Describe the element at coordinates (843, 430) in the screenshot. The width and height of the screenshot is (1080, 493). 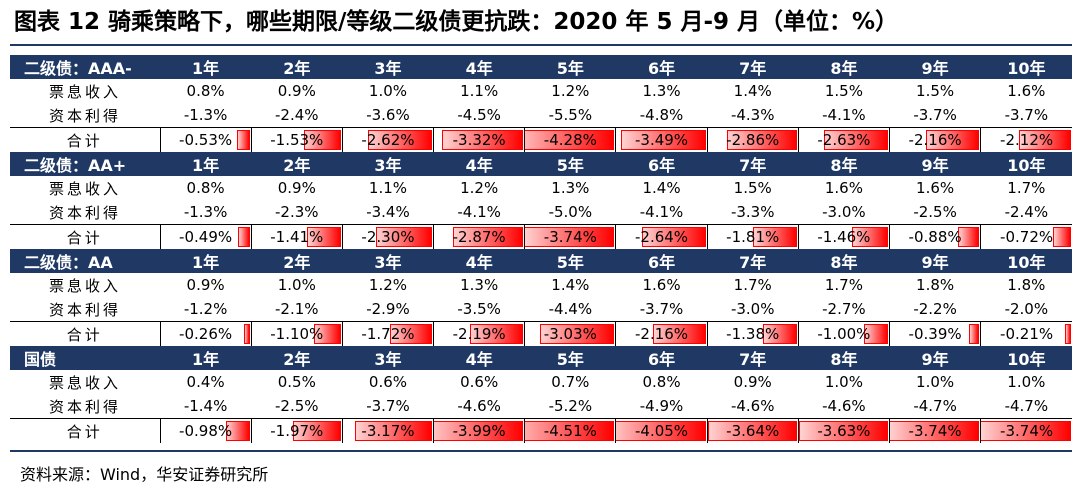
I see `total-cell: -3.63%` at that location.